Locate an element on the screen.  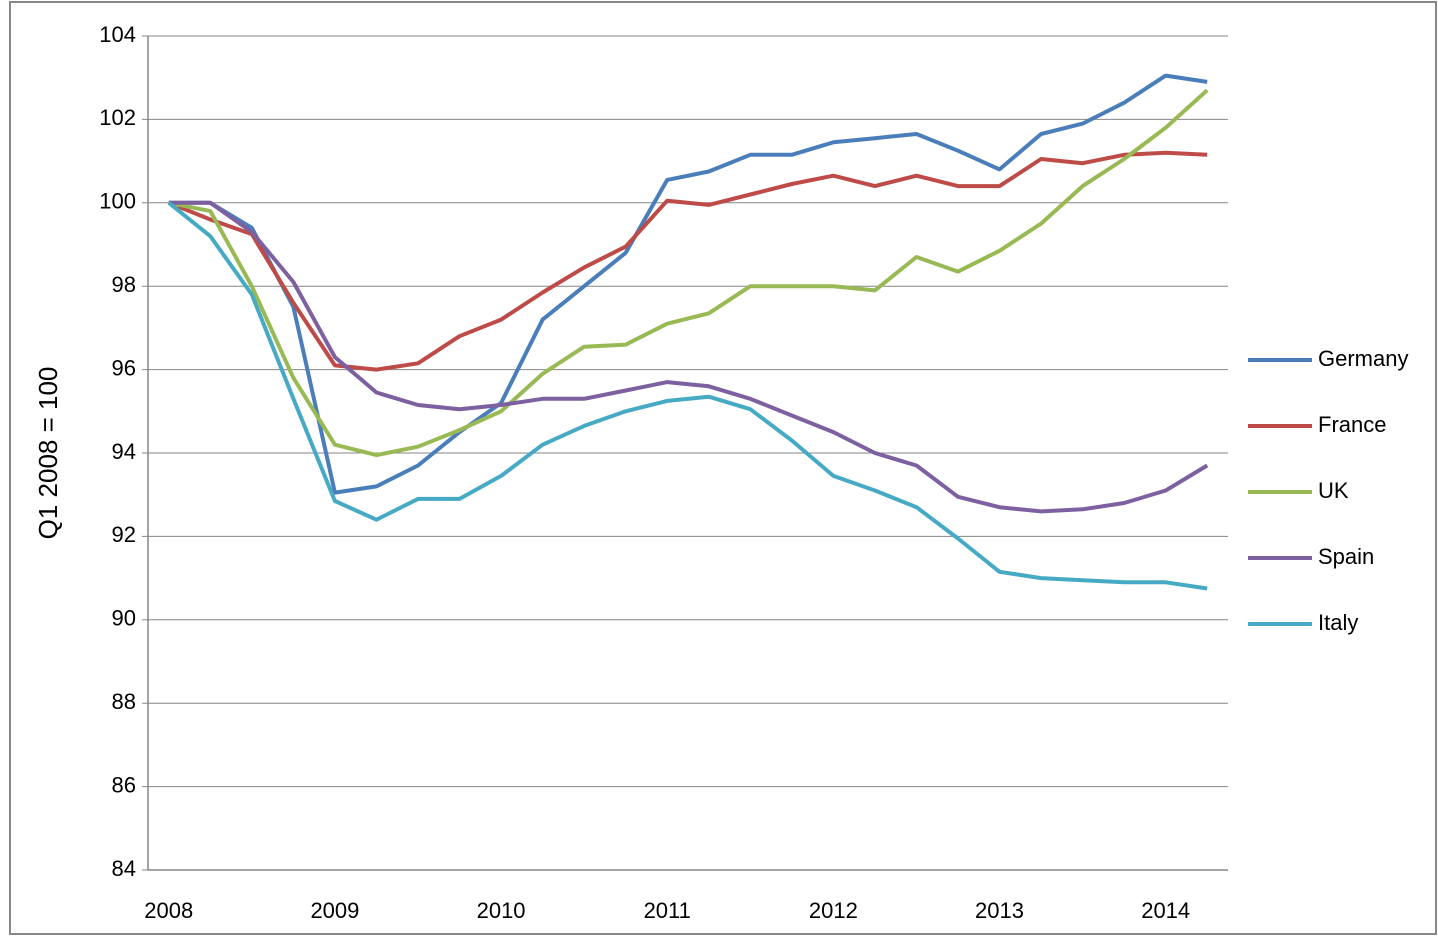
x-tick-label: 2011 is located at coordinates (667, 910).